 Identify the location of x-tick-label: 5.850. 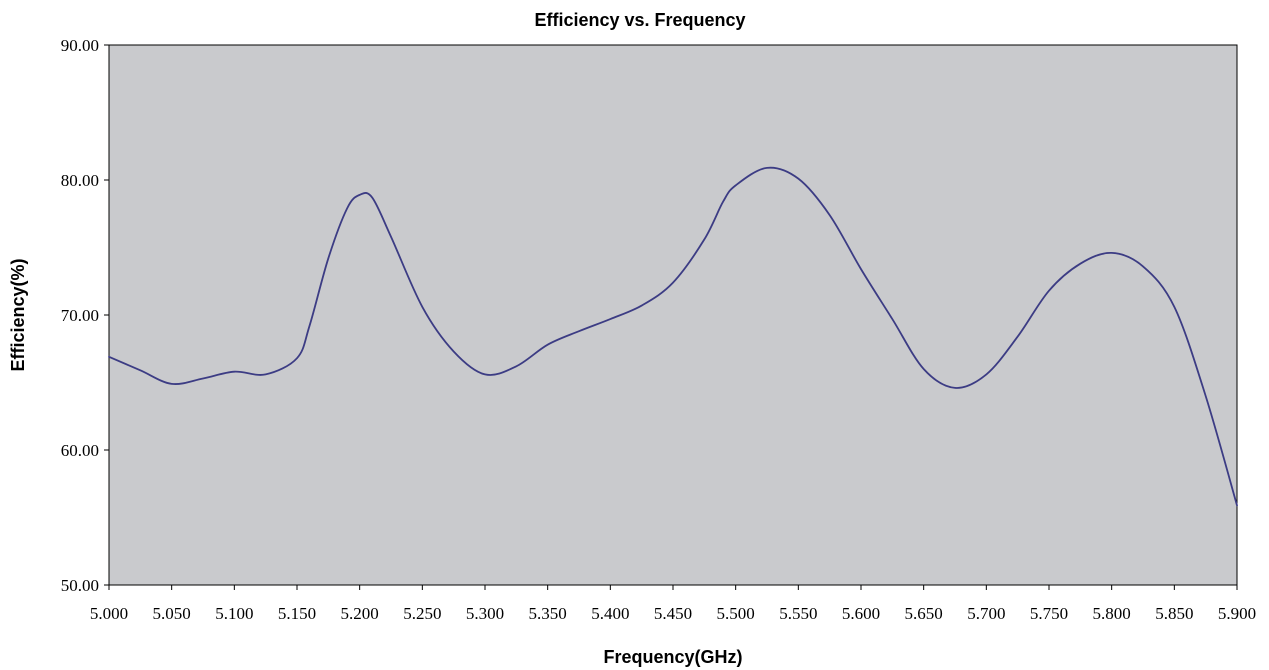
(1174, 613).